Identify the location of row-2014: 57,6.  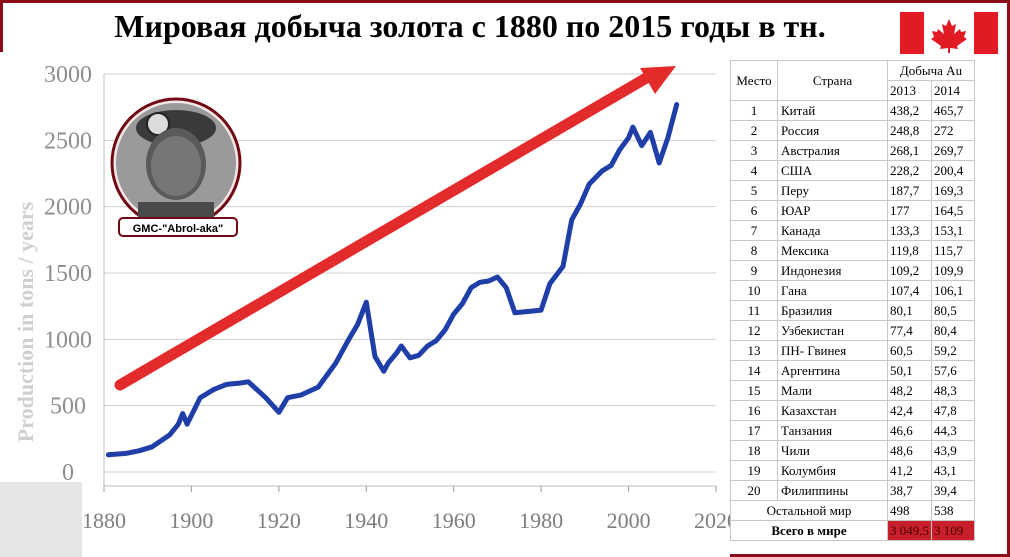
(953, 370).